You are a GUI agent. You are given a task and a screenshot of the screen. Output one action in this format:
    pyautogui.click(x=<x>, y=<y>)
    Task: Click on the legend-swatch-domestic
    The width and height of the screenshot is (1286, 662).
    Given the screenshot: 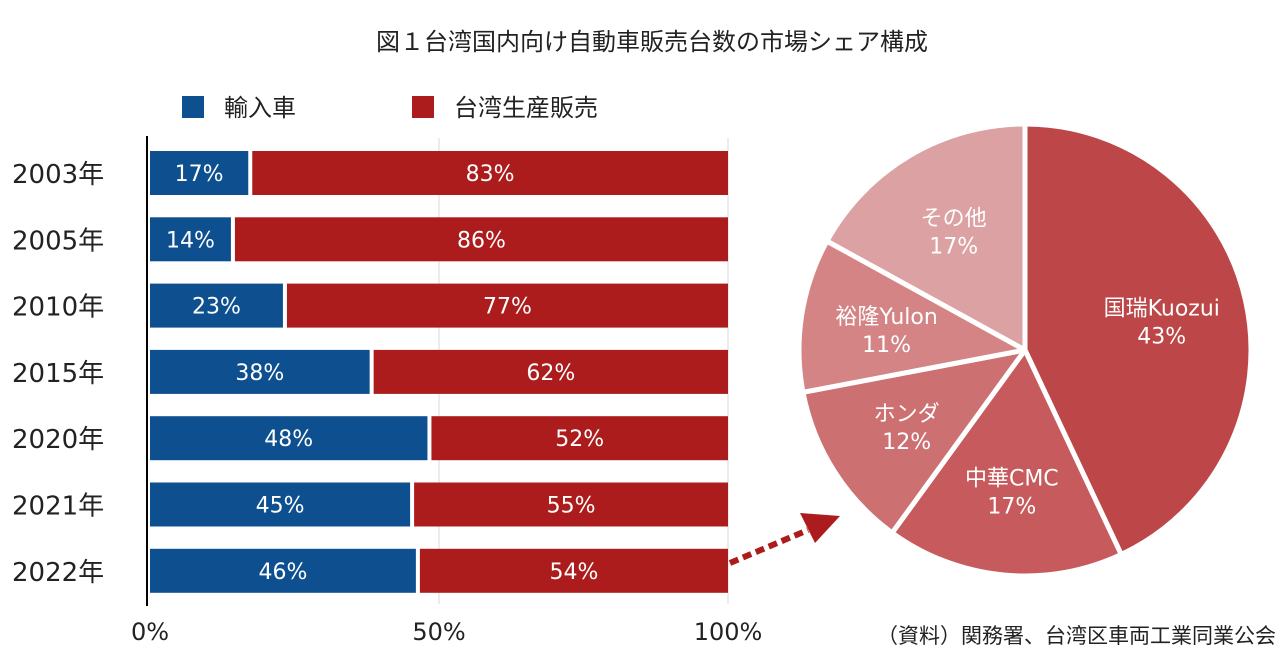 What is the action you would take?
    pyautogui.click(x=423, y=107)
    